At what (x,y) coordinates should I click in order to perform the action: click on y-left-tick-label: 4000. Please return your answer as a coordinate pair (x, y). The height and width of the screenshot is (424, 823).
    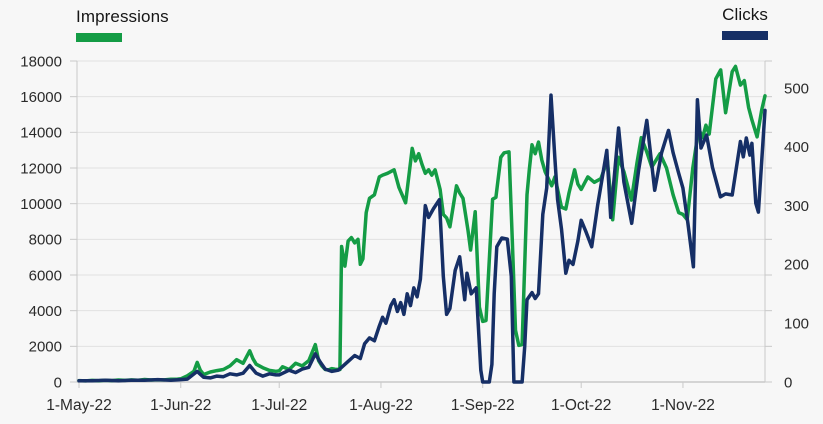
    Looking at the image, I should click on (45, 311).